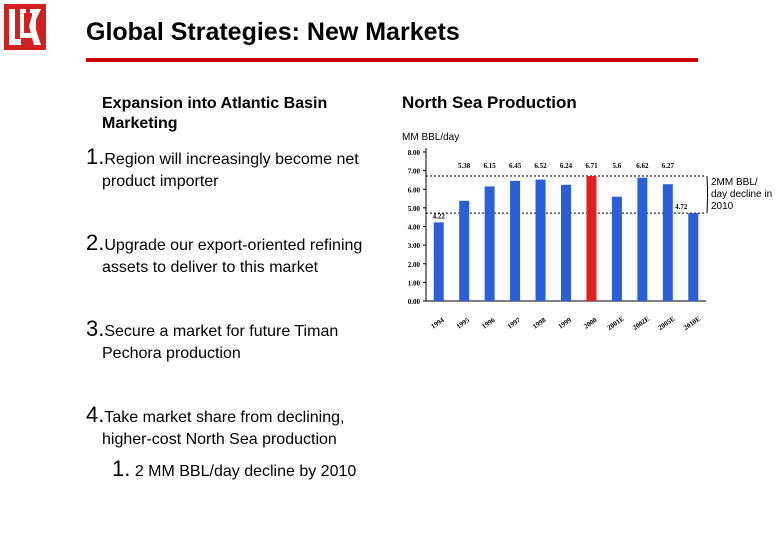  Describe the element at coordinates (160, 181) in the screenshot. I see `bullet-continuation: product importer` at that location.